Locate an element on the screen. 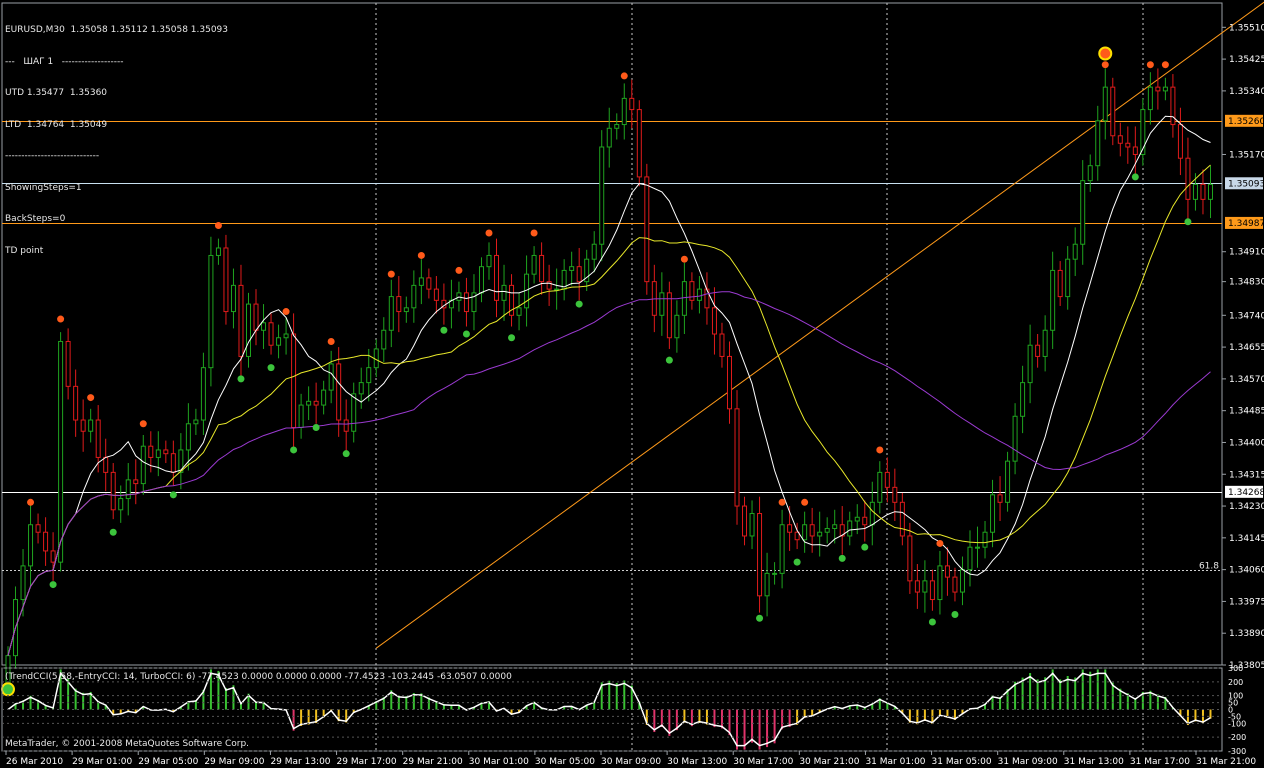 The height and width of the screenshot is (768, 1264). cci-tick-label: -300 is located at coordinates (1237, 751).